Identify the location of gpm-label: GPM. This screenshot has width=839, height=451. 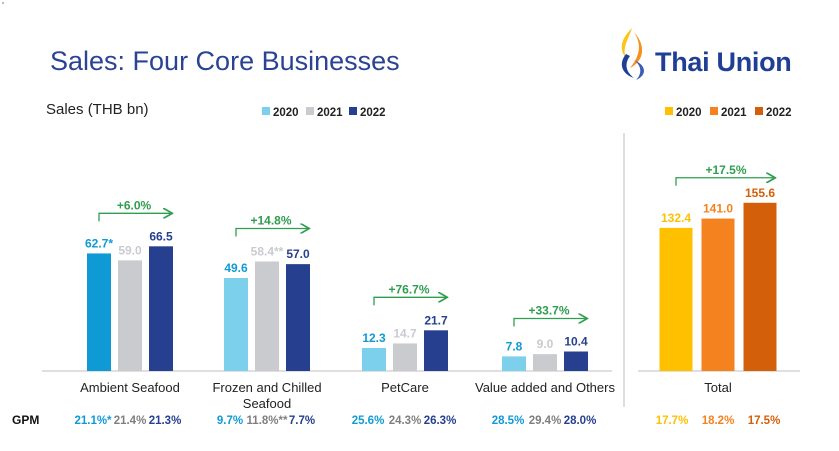
(25, 420).